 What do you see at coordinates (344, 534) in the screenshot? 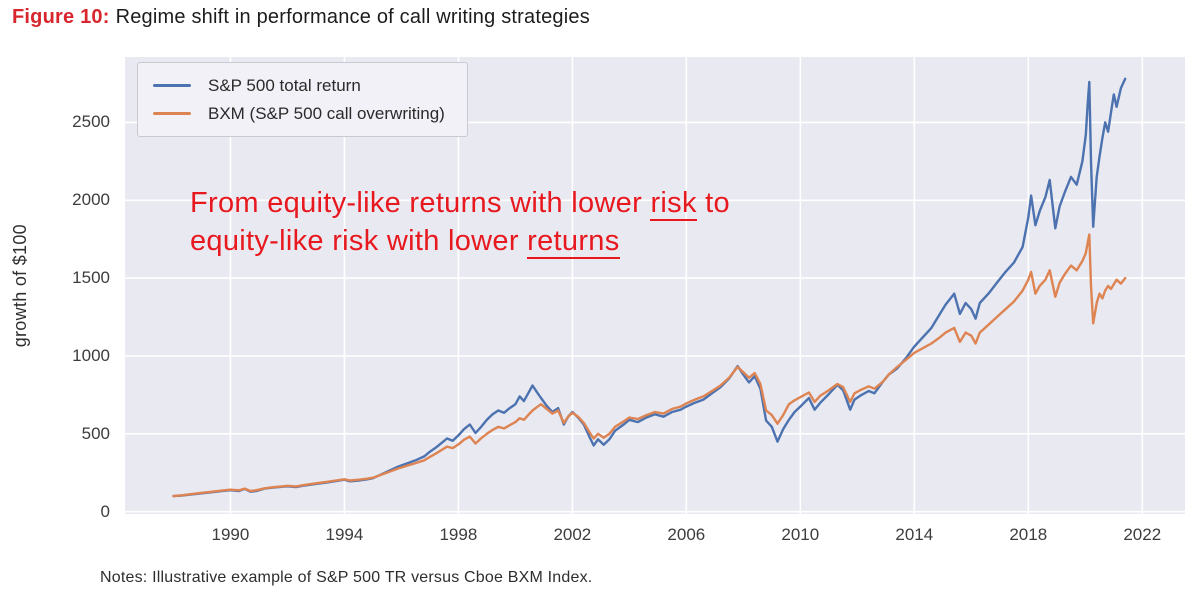
I see `x-tick-label: 1994` at bounding box center [344, 534].